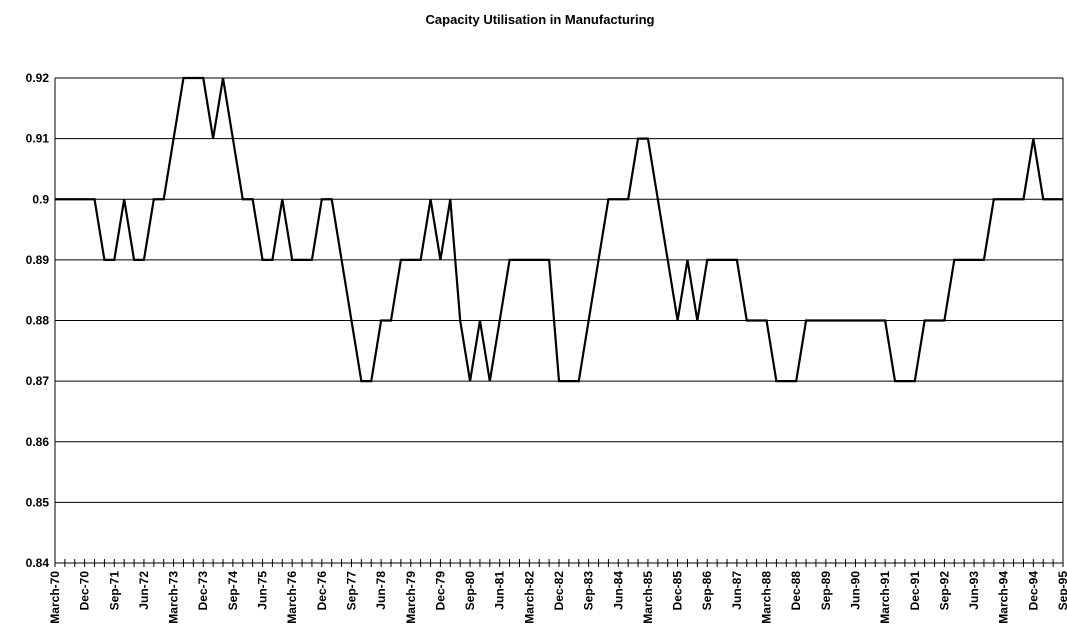 This screenshot has width=1067, height=639. Describe the element at coordinates (855, 590) in the screenshot. I see `x-tick-label: Jun-90` at that location.